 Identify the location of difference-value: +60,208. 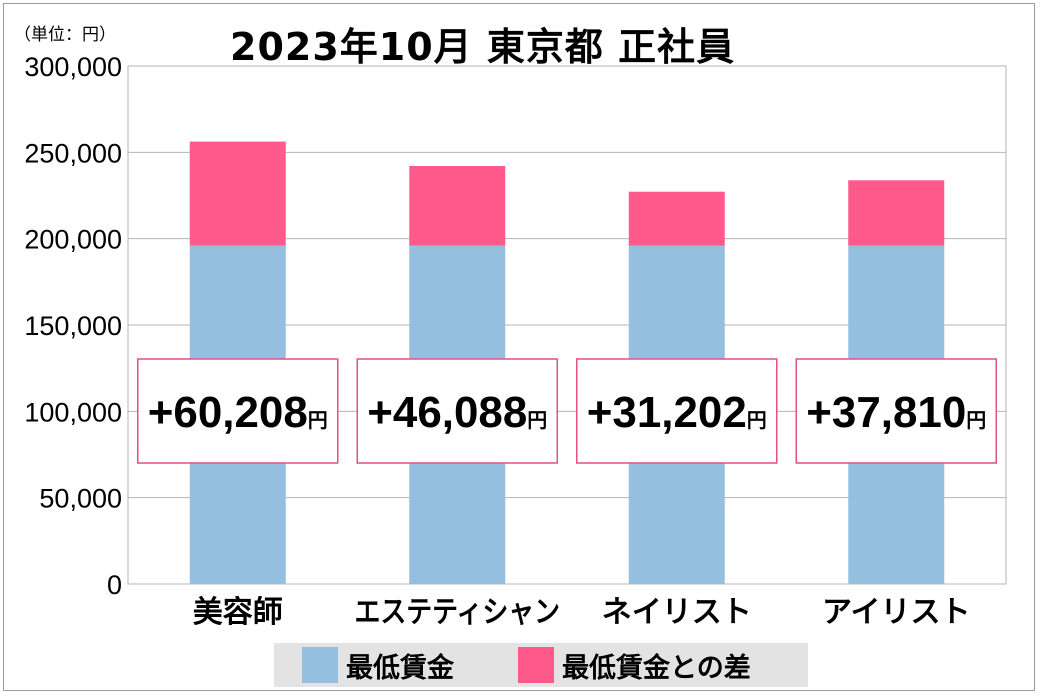
(228, 412).